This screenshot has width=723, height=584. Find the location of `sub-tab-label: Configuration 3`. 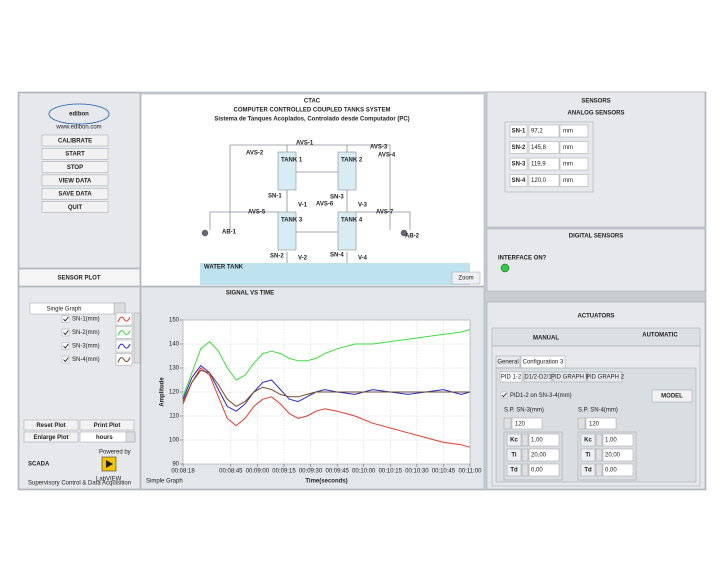

sub-tab-label: Configuration 3 is located at coordinates (543, 363).